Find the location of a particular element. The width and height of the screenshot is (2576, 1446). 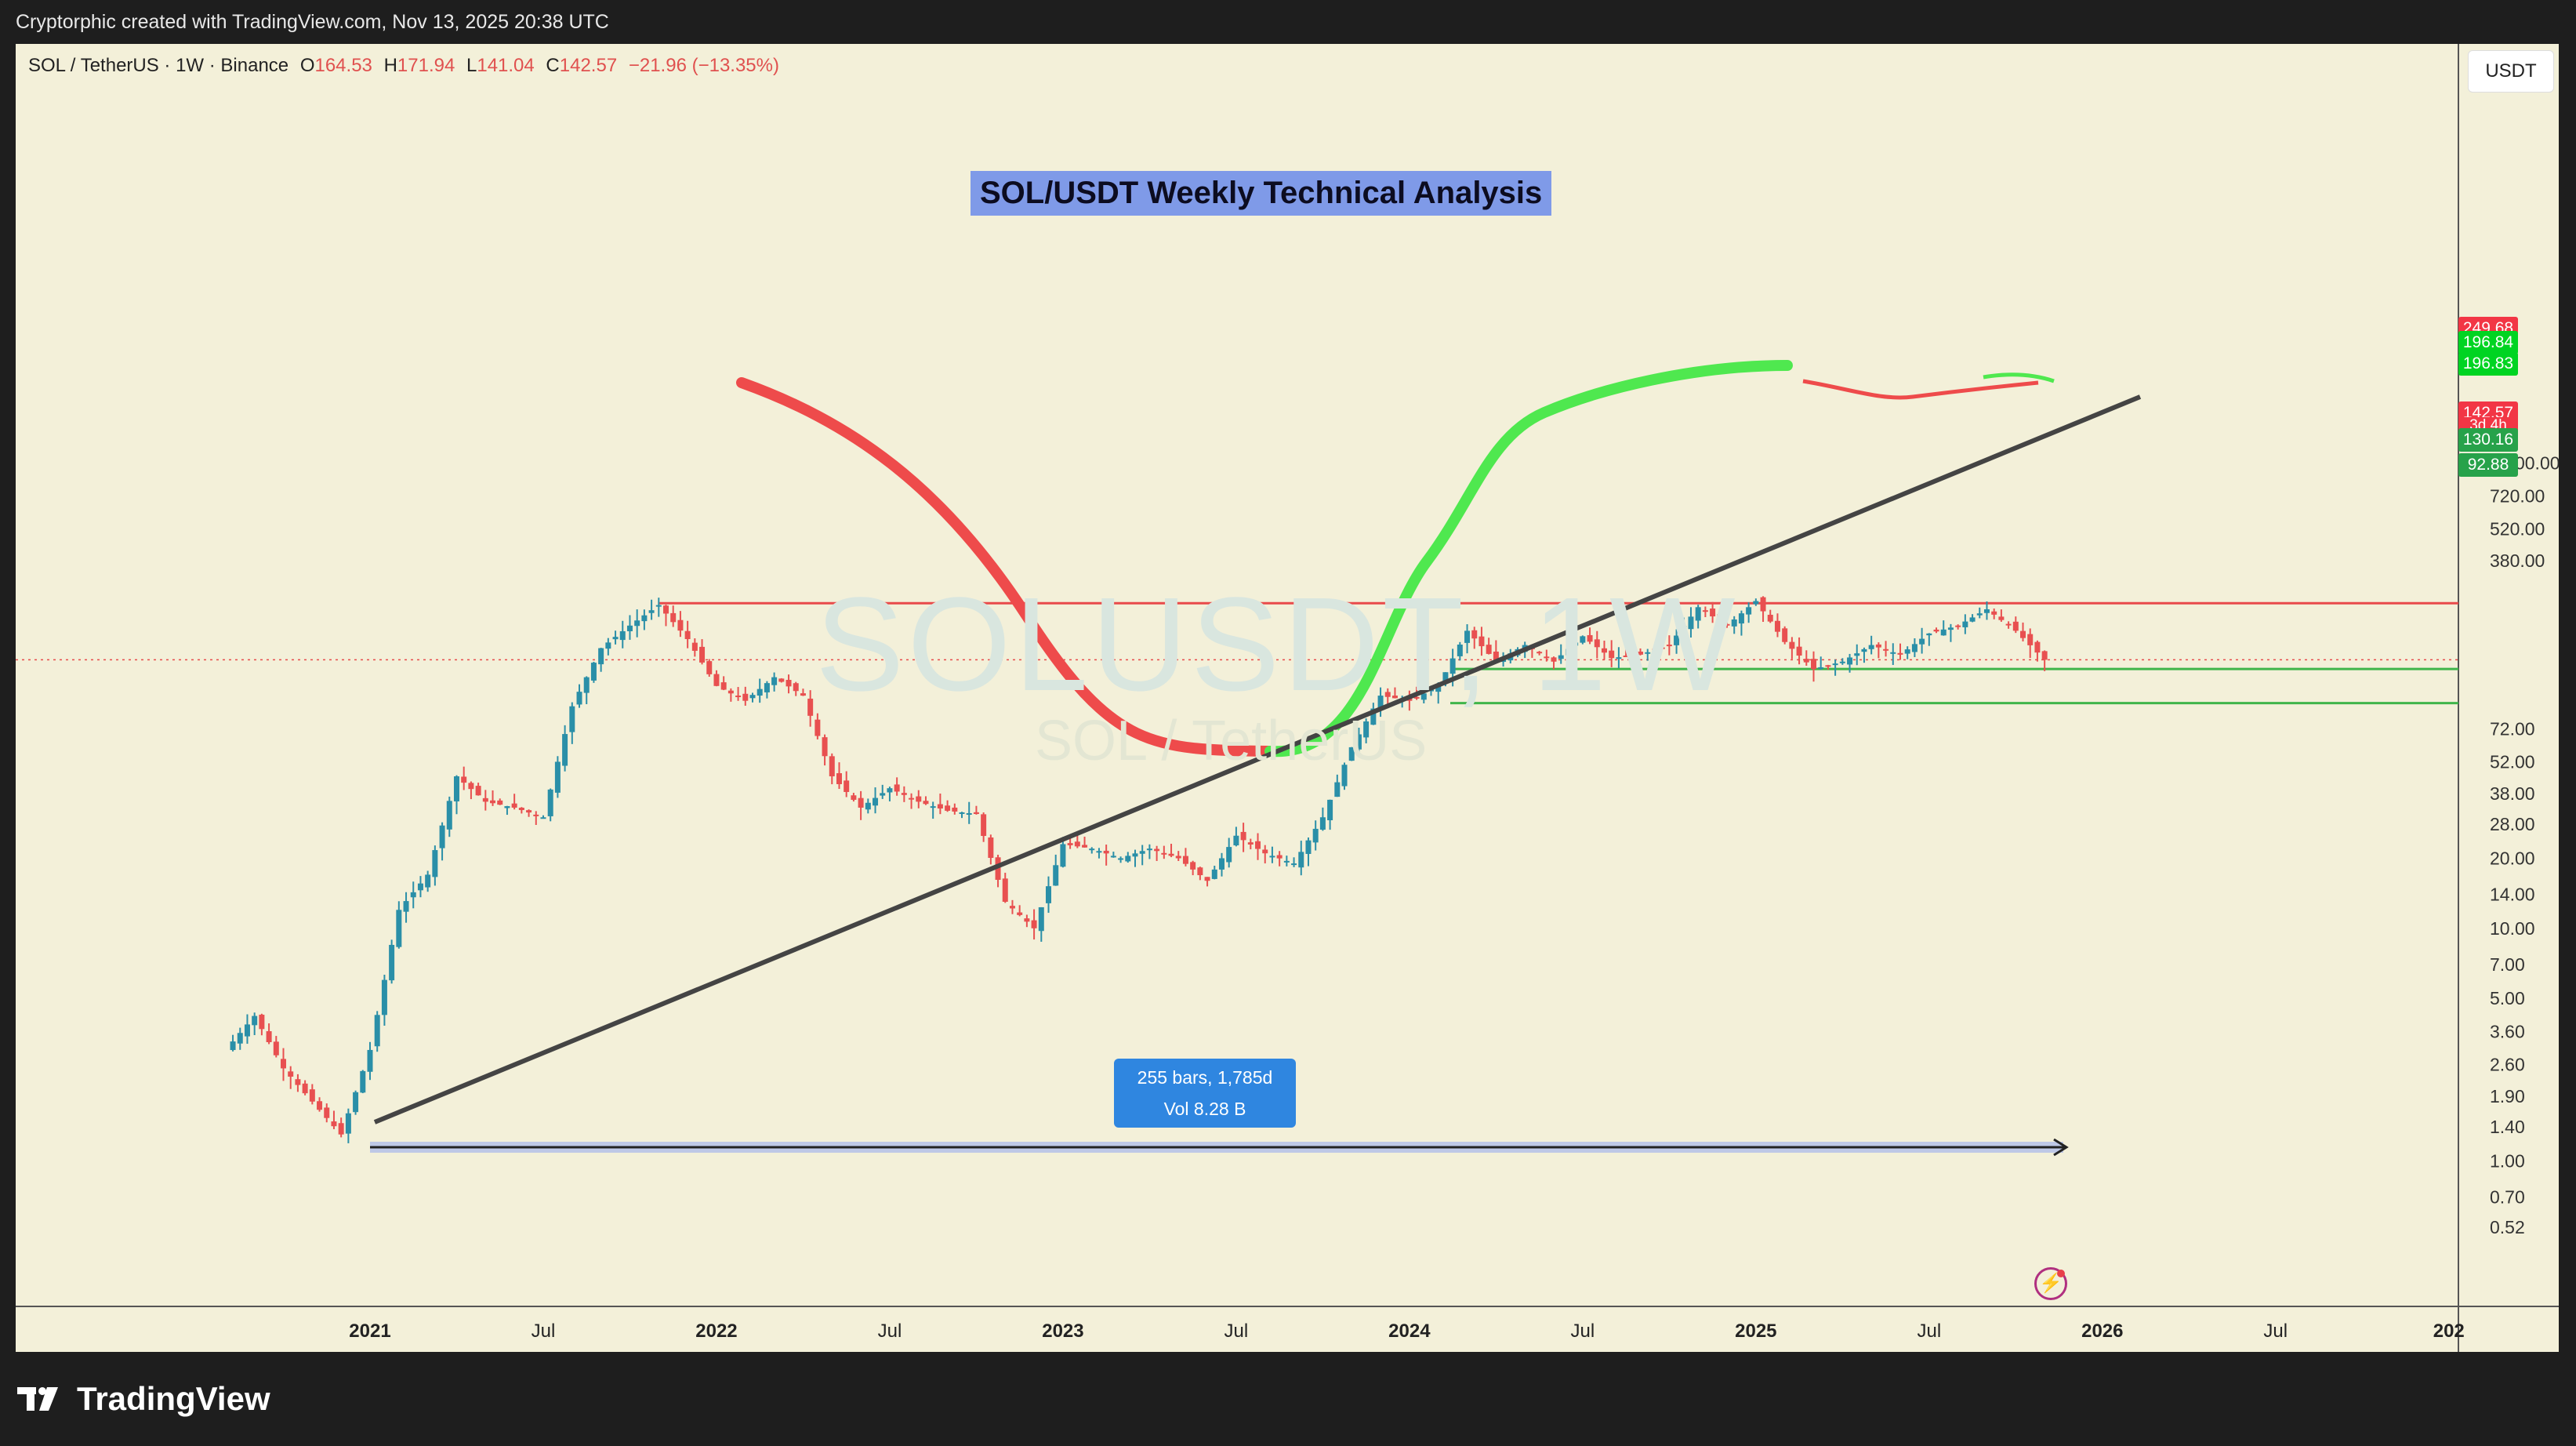

y-tick-label: 38.00 is located at coordinates (2513, 793).